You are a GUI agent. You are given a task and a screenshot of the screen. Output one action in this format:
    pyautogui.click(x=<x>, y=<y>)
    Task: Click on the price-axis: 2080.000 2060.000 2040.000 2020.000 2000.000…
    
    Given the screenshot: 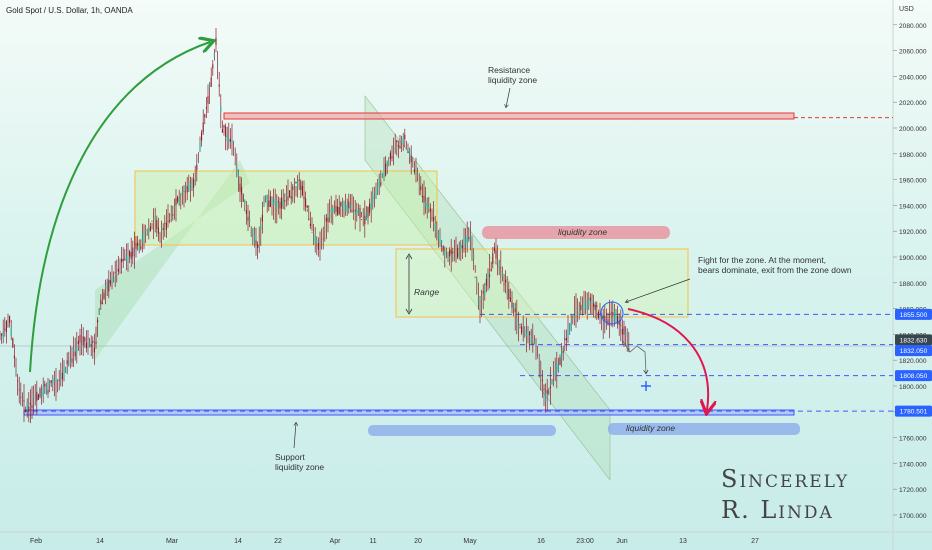 What is the action you would take?
    pyautogui.click(x=910, y=271)
    